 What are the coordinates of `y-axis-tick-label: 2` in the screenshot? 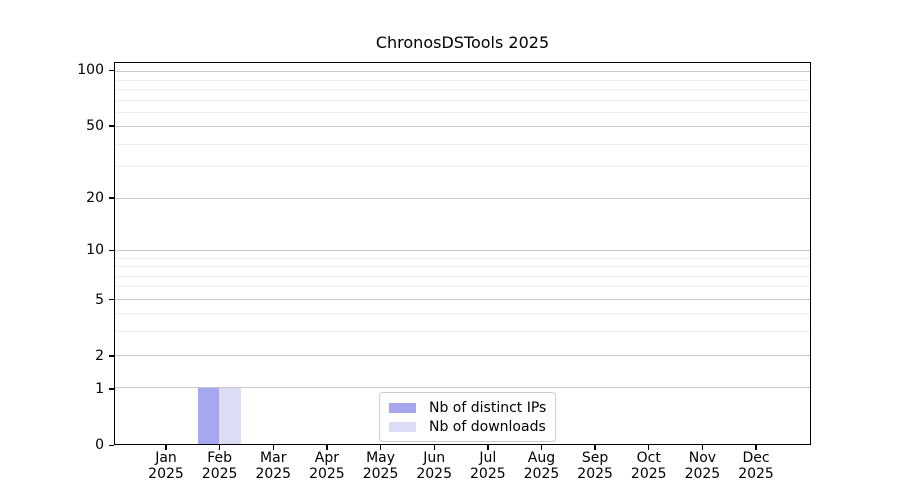 It's located at (99, 355).